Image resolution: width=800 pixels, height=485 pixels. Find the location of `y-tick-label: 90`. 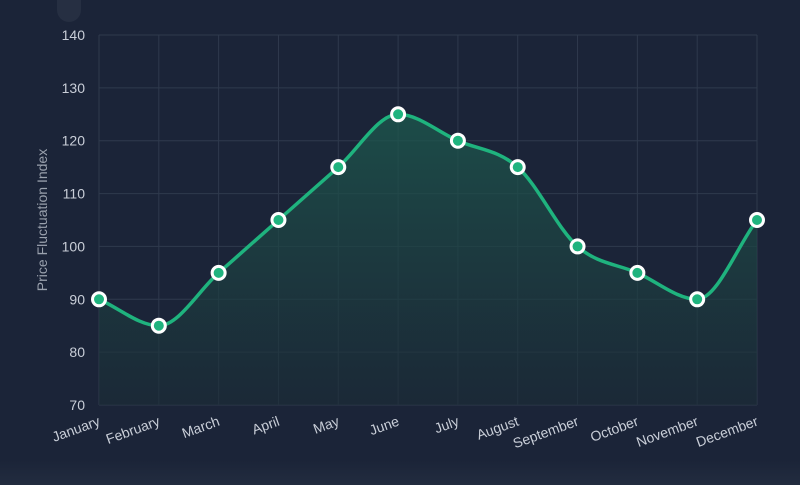

y-tick-label: 90 is located at coordinates (77, 299).